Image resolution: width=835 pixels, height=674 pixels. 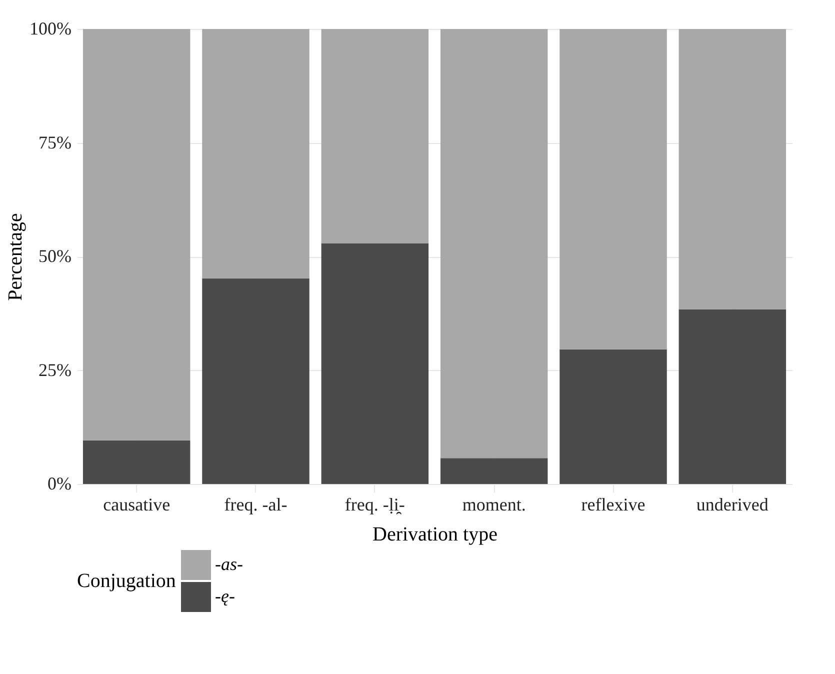 I want to click on legend-title: Conjugation, so click(x=126, y=581).